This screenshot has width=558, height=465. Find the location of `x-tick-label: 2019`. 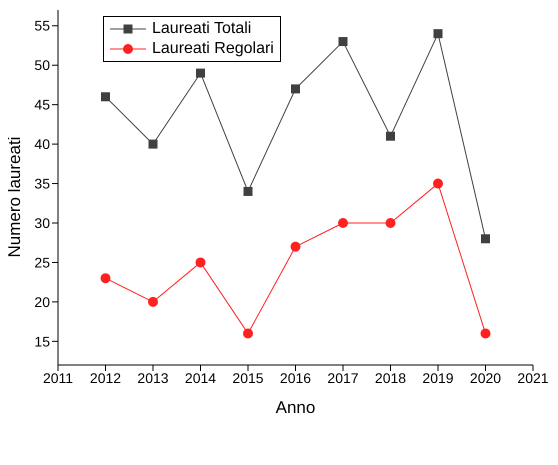

x-tick-label: 2019 is located at coordinates (438, 378).